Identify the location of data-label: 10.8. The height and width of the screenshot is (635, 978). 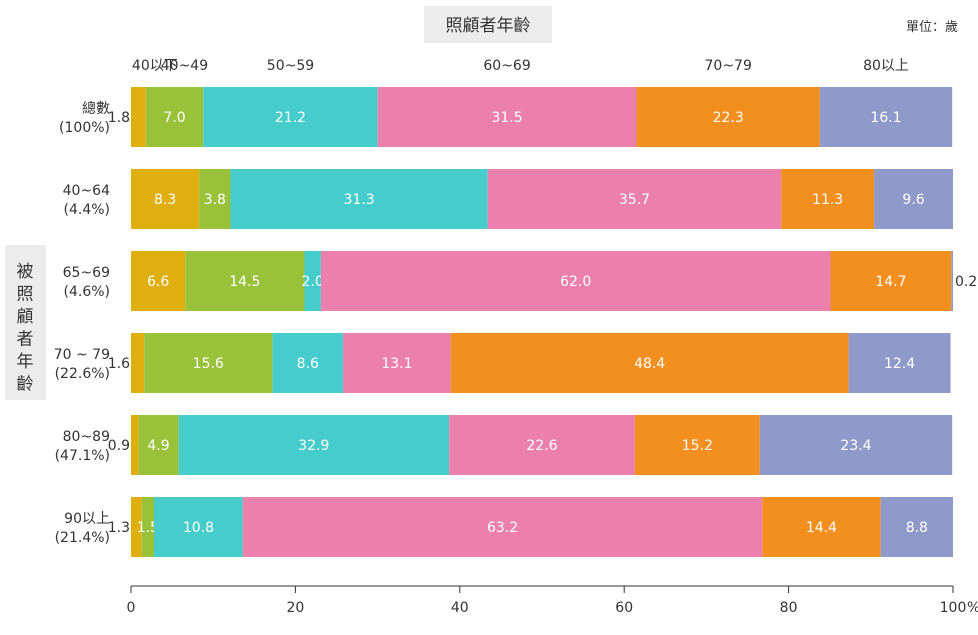
(198, 528).